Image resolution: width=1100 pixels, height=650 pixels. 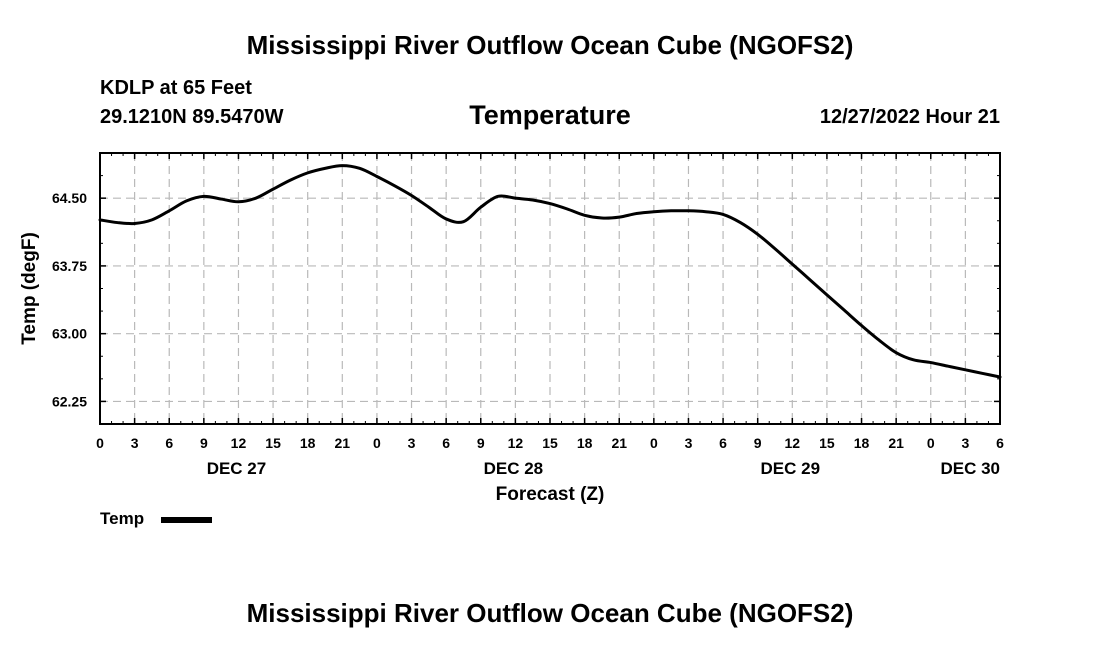 I want to click on y-tick-label: 63.00, so click(x=69, y=334).